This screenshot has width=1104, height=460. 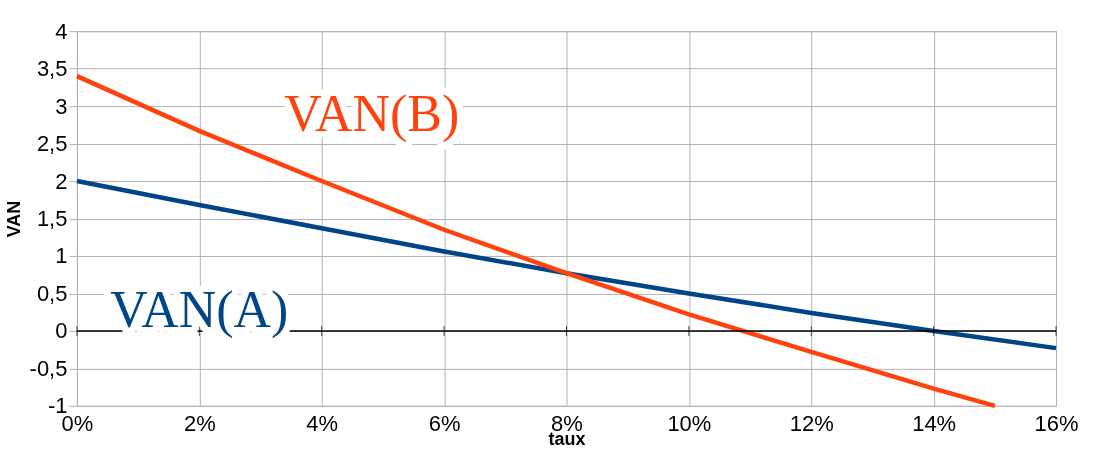 What do you see at coordinates (811, 424) in the screenshot?
I see `x-tick-label: 12%` at bounding box center [811, 424].